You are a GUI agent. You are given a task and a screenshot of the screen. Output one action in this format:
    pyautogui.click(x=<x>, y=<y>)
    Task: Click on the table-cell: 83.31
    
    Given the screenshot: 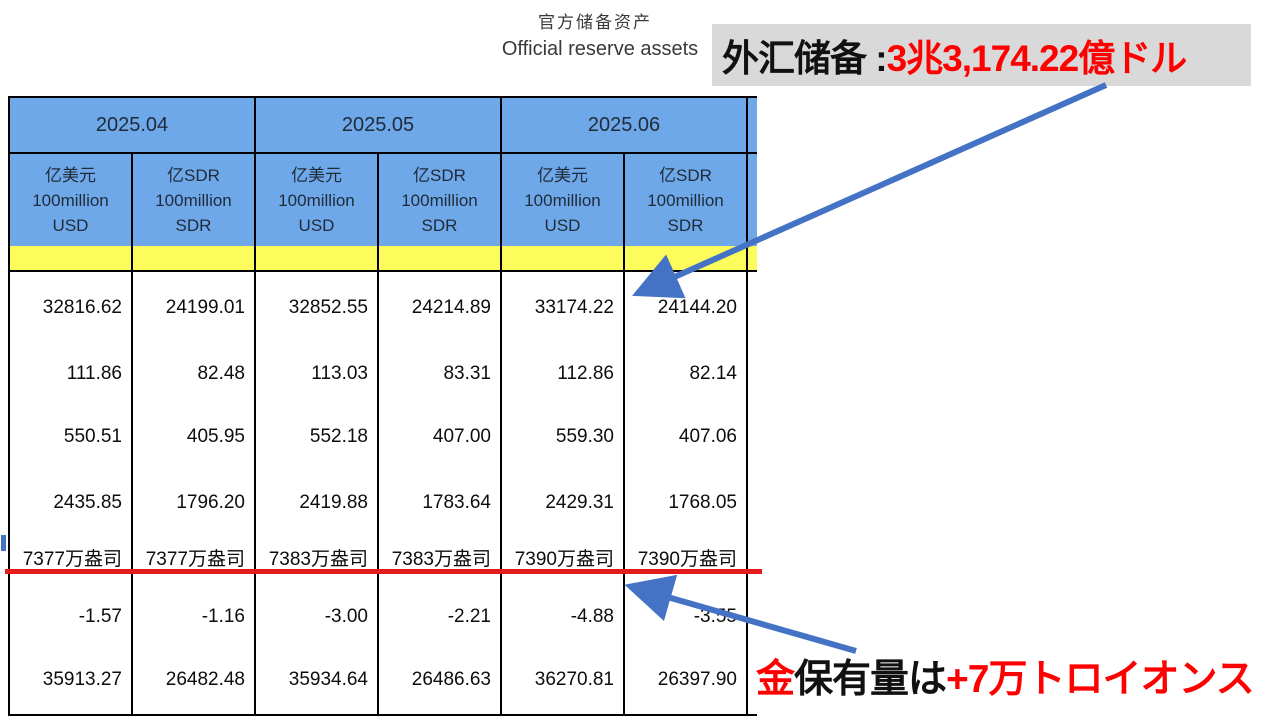 What is the action you would take?
    pyautogui.click(x=440, y=374)
    